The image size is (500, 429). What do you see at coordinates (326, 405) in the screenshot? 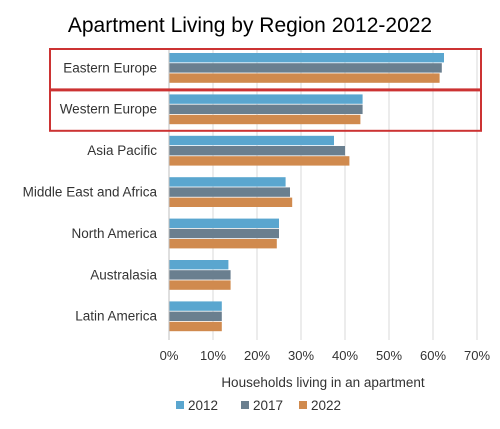
I see `legend-label: 2022` at bounding box center [326, 405].